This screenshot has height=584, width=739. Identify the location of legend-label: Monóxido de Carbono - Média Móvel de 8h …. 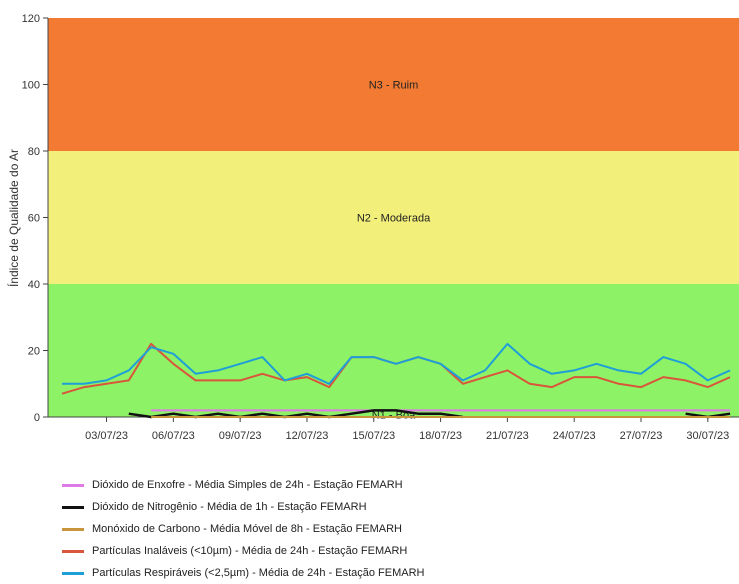
(247, 529).